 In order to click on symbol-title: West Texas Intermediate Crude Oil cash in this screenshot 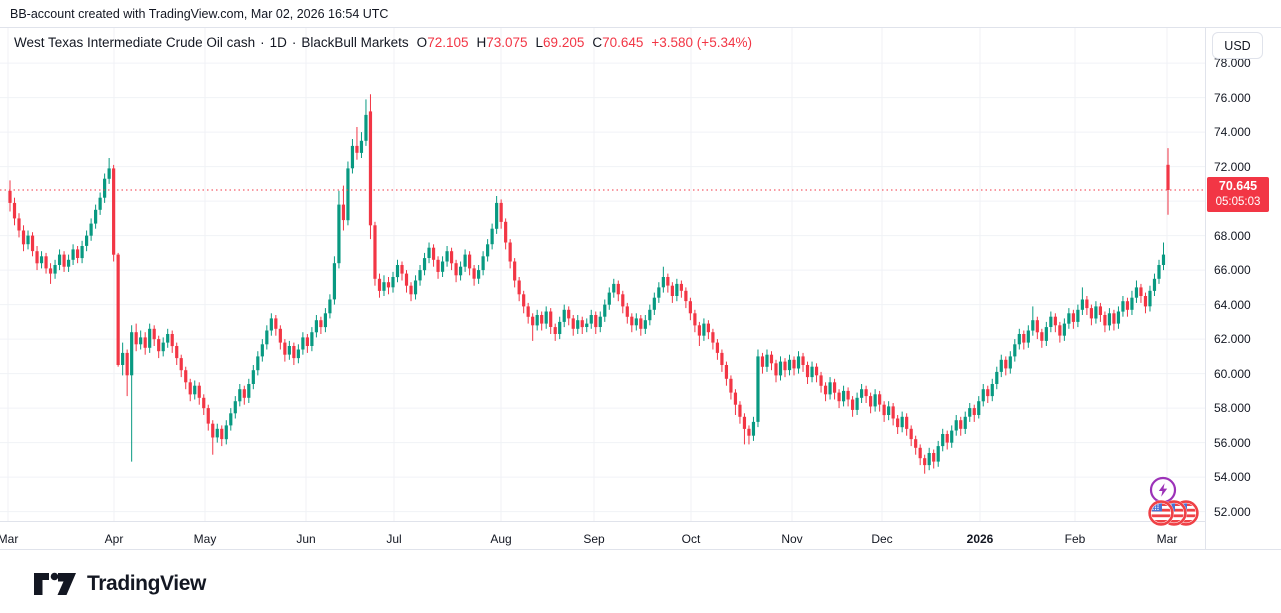, I will do `click(135, 42)`.